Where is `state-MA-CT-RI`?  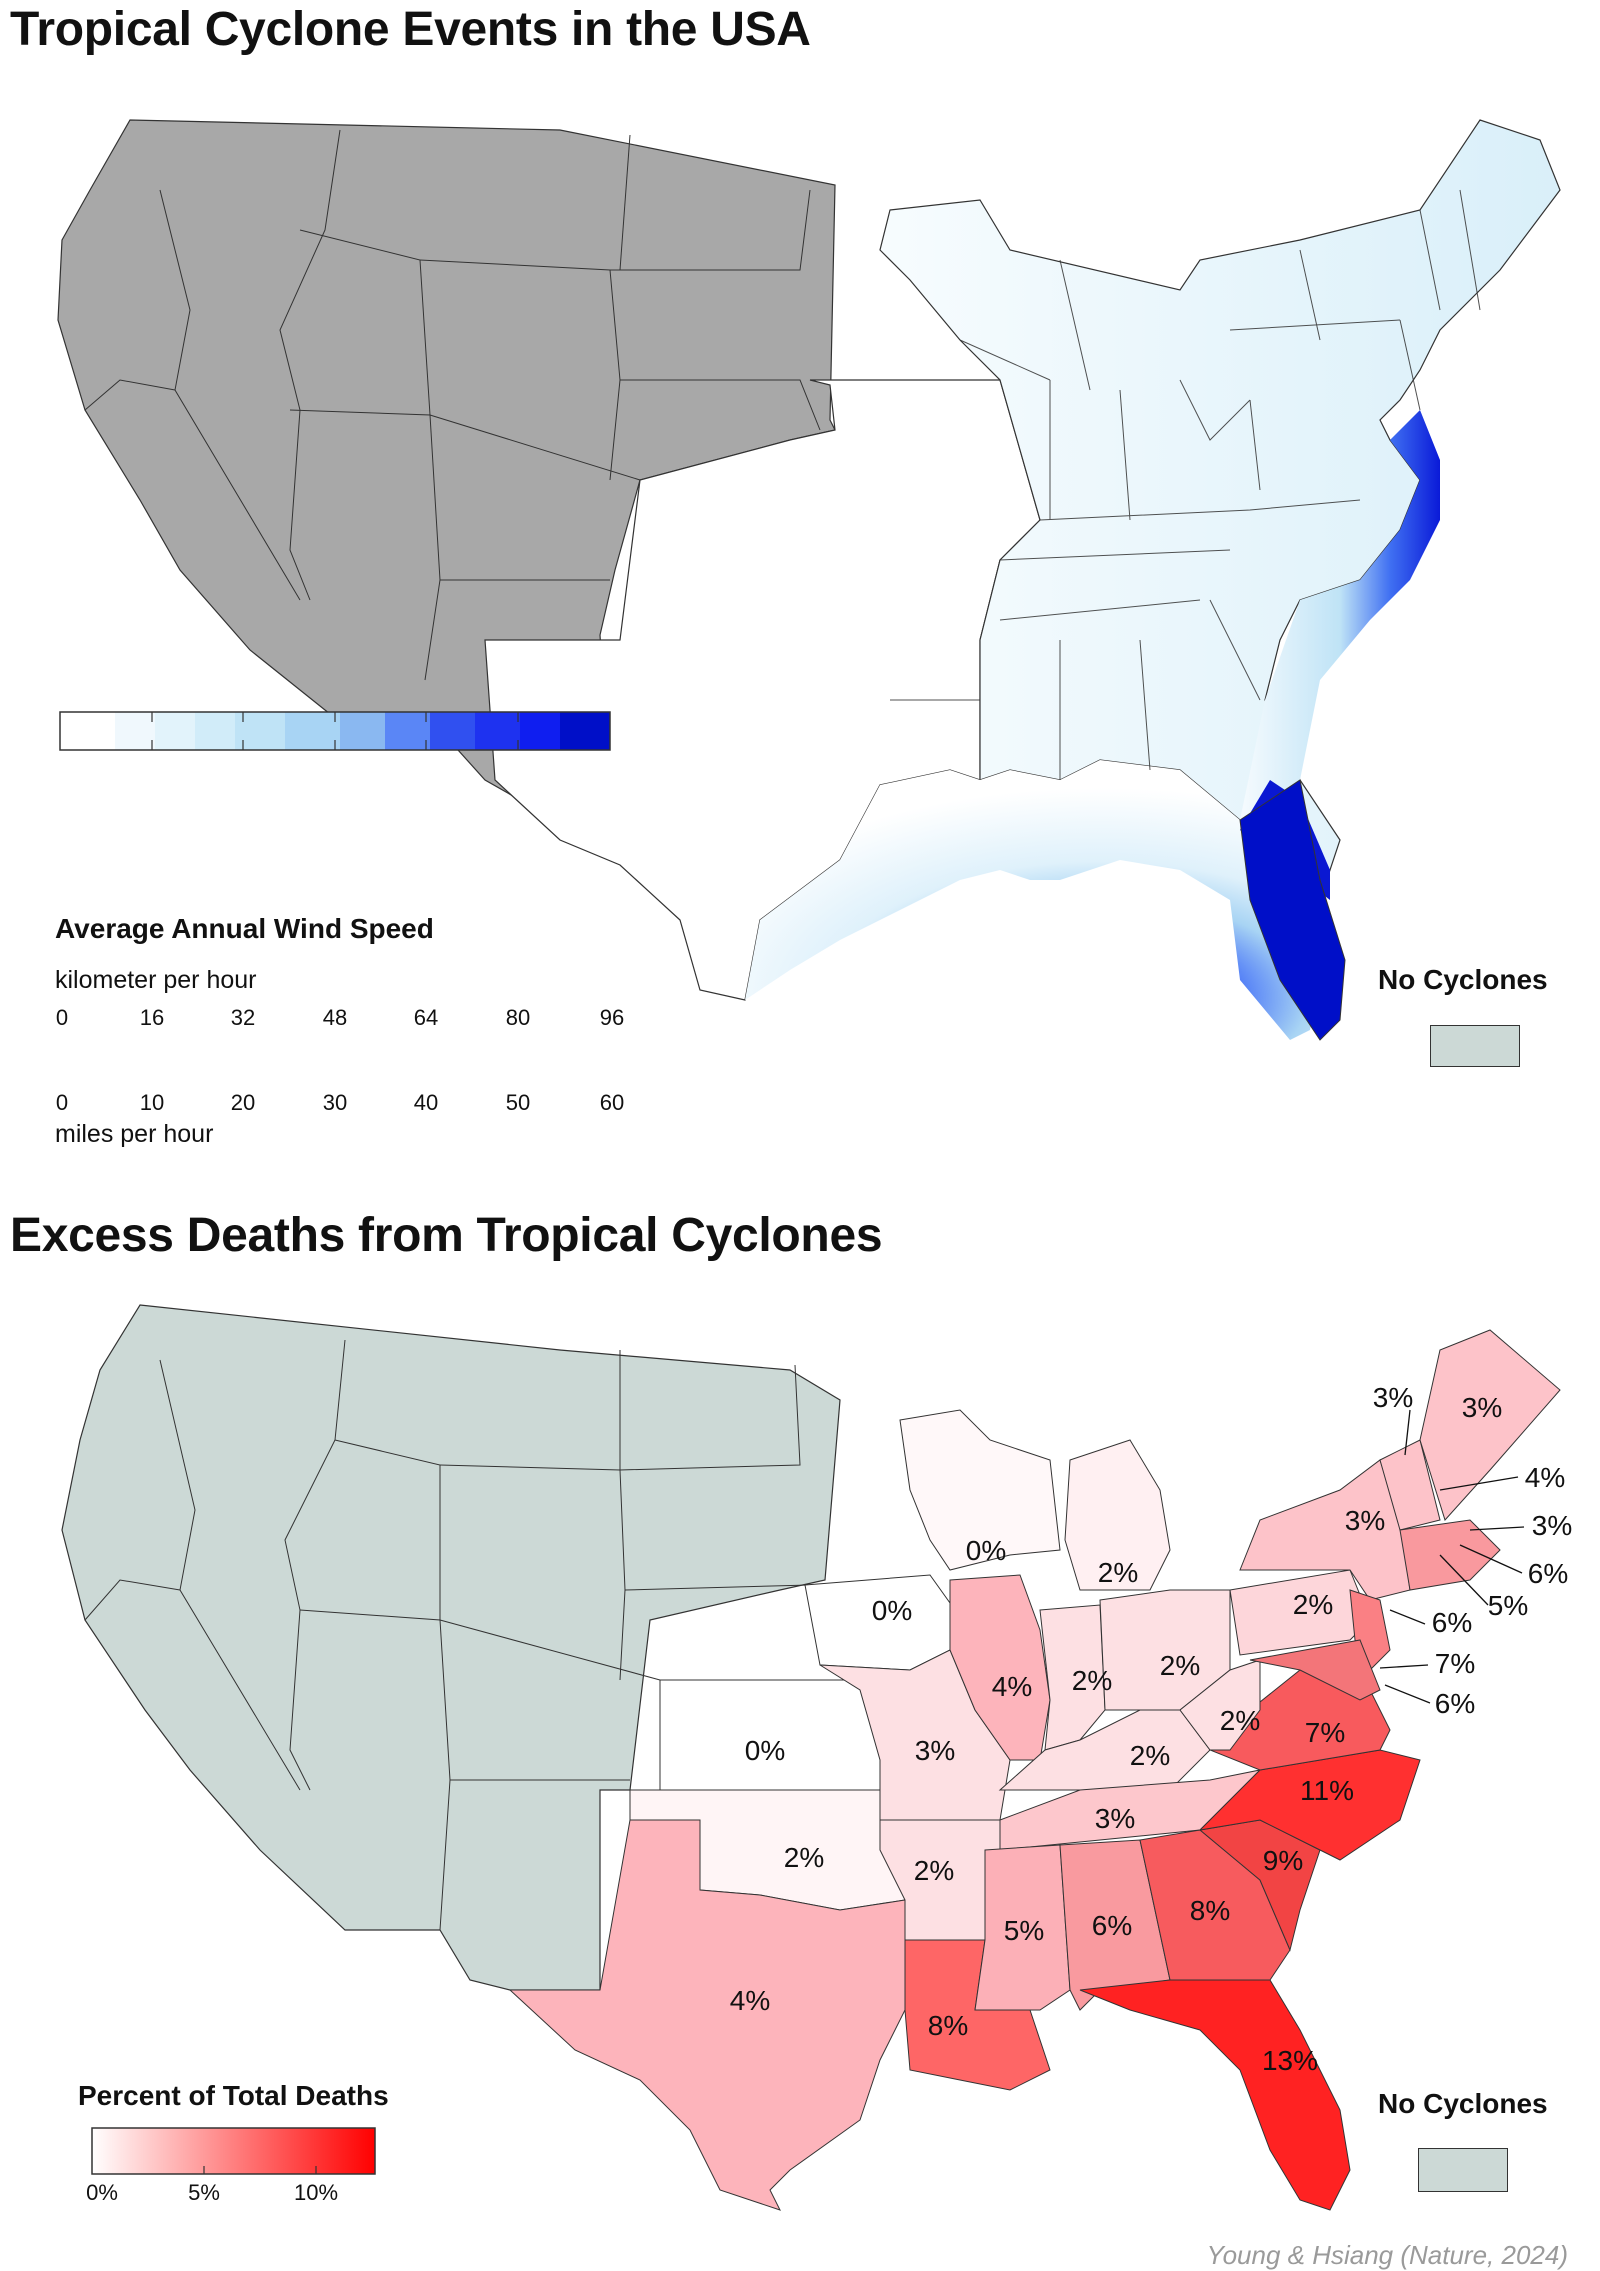 state-MA-CT-RI is located at coordinates (1450, 1555).